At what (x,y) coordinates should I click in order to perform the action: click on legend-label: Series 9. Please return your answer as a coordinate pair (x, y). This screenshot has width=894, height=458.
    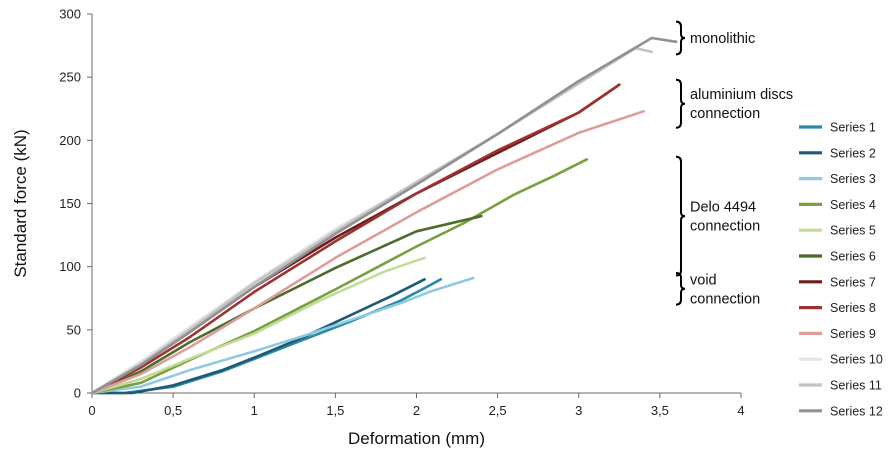
    Looking at the image, I should click on (853, 334).